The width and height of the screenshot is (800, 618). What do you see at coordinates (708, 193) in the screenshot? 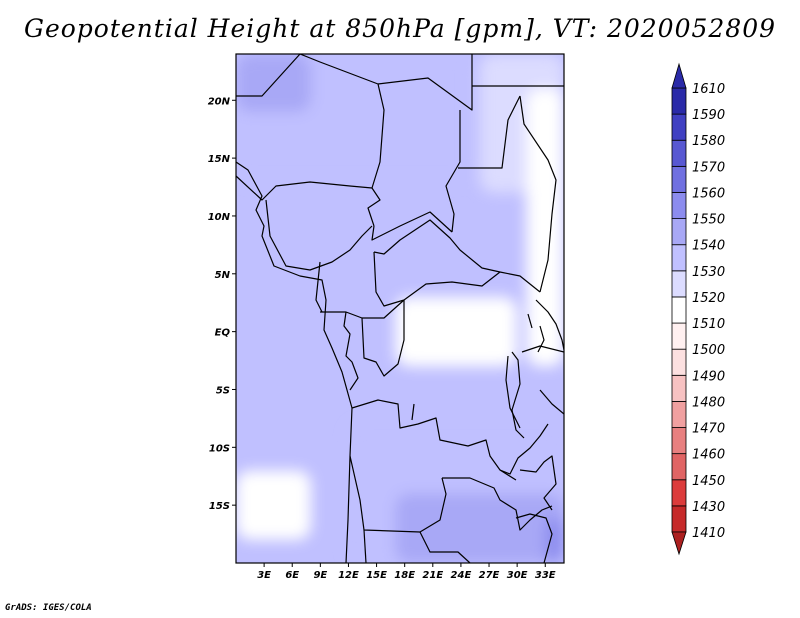
I see `colorbar-label: 1560` at bounding box center [708, 193].